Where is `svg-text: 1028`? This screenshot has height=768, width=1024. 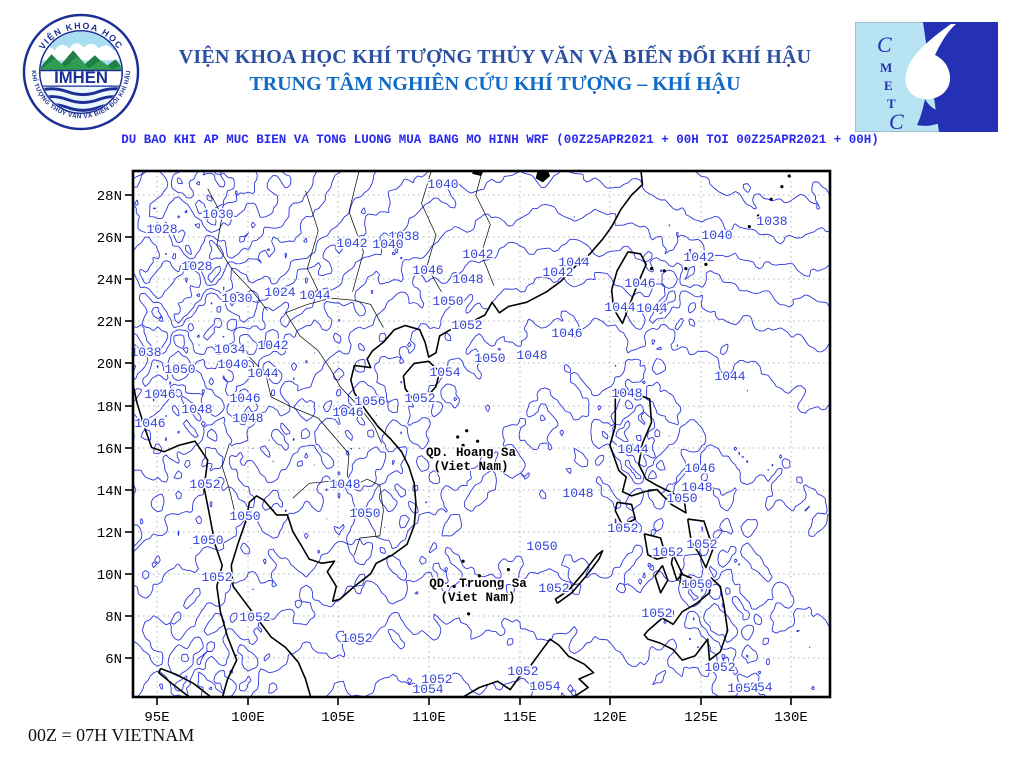 svg-text: 1028 is located at coordinates (196, 266).